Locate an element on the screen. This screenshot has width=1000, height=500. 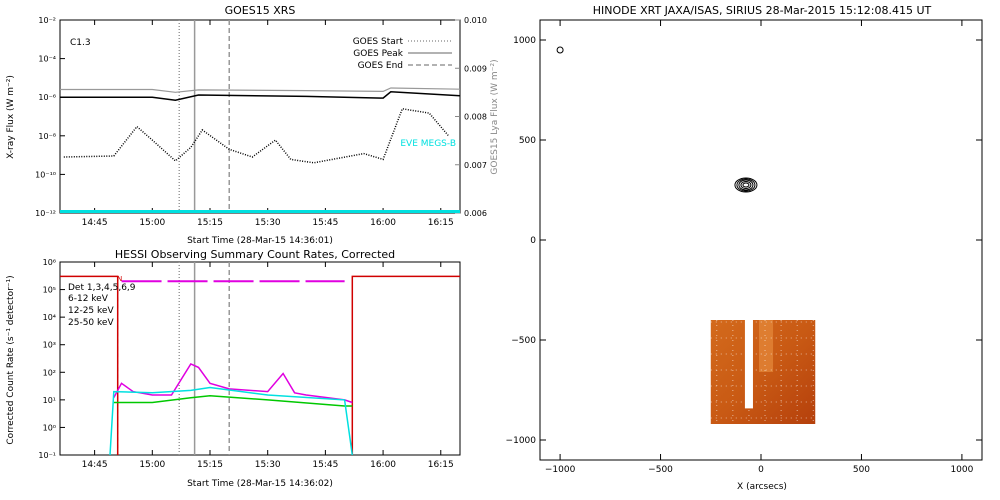
y2-tick-label: 0.010 is located at coordinates (475, 20).